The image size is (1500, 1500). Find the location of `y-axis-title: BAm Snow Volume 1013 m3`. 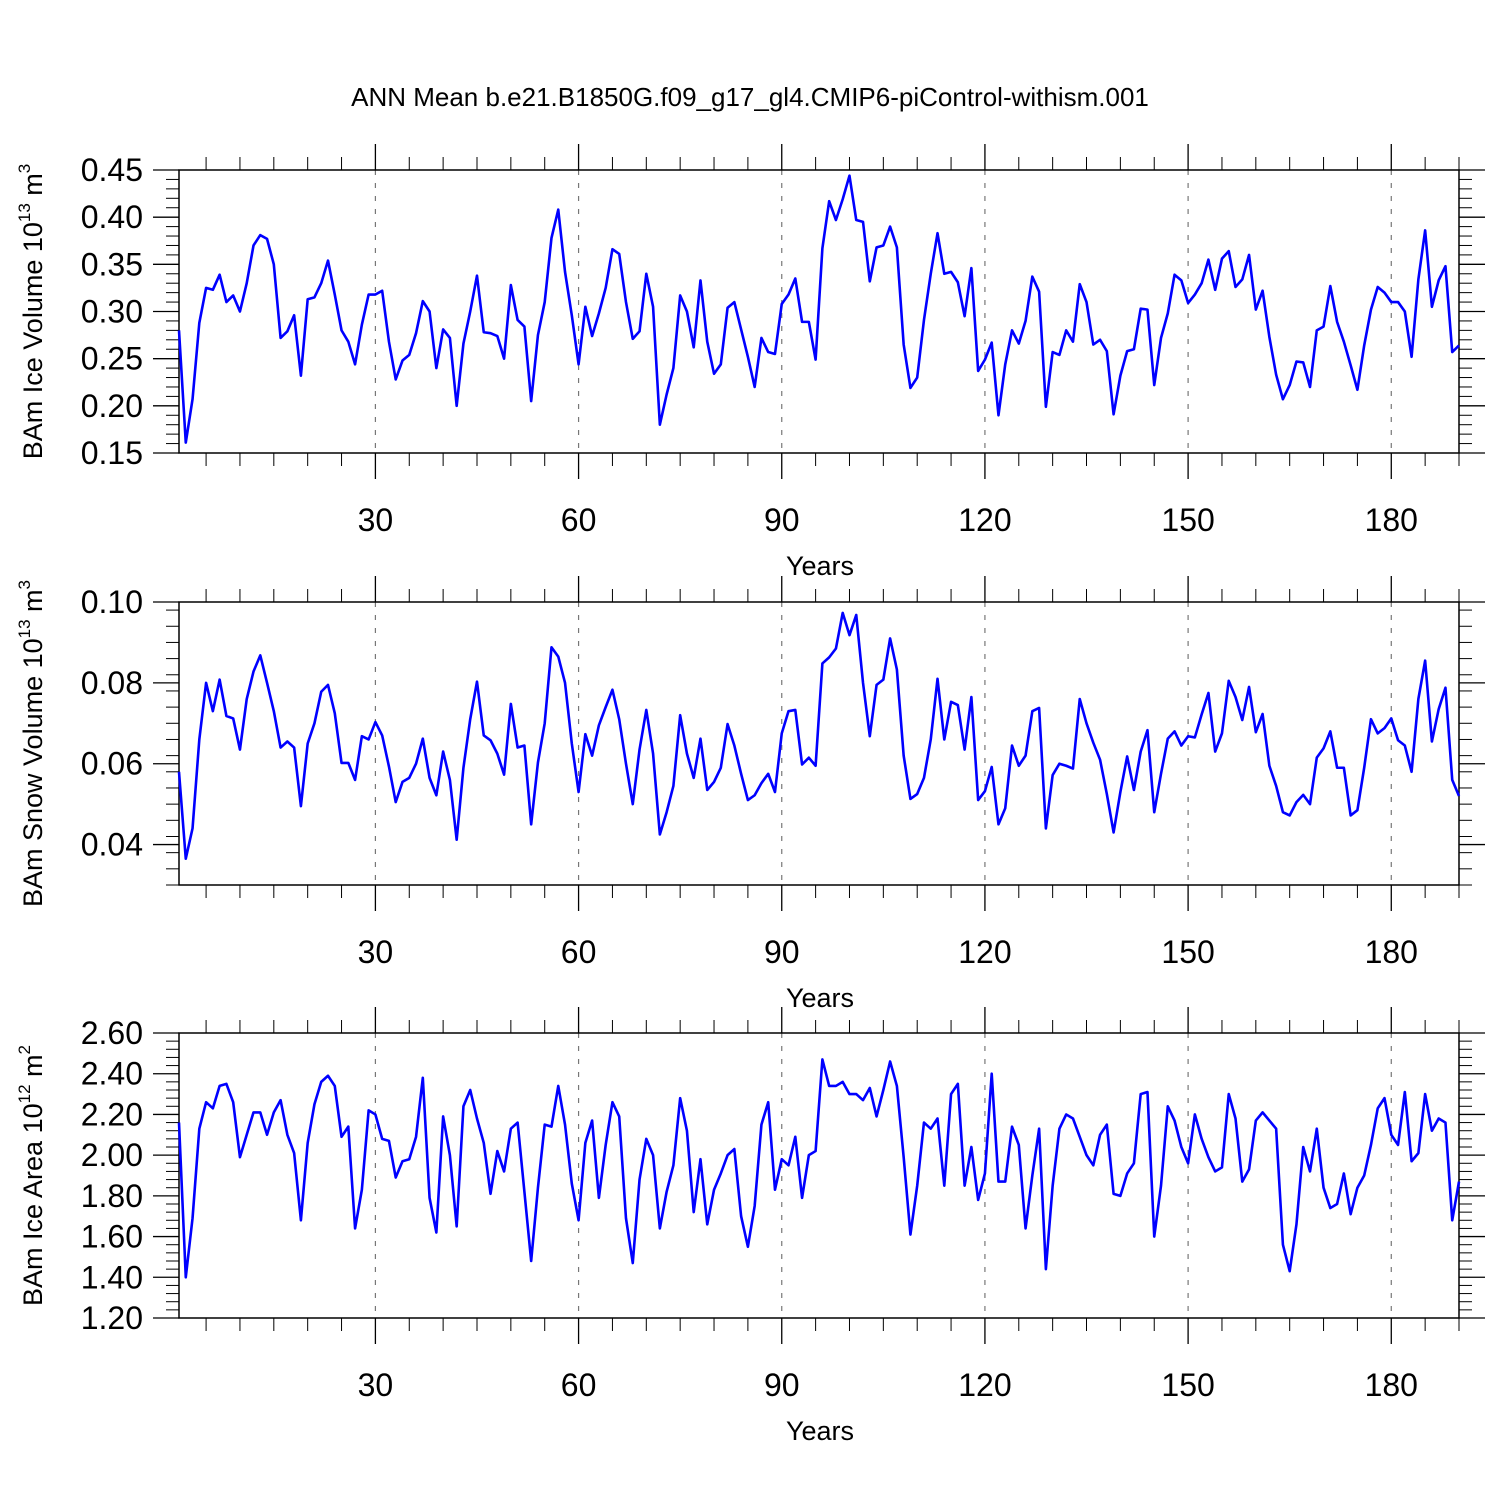

y-axis-title: BAm Snow Volume 1013 m3 is located at coordinates (31, 743).